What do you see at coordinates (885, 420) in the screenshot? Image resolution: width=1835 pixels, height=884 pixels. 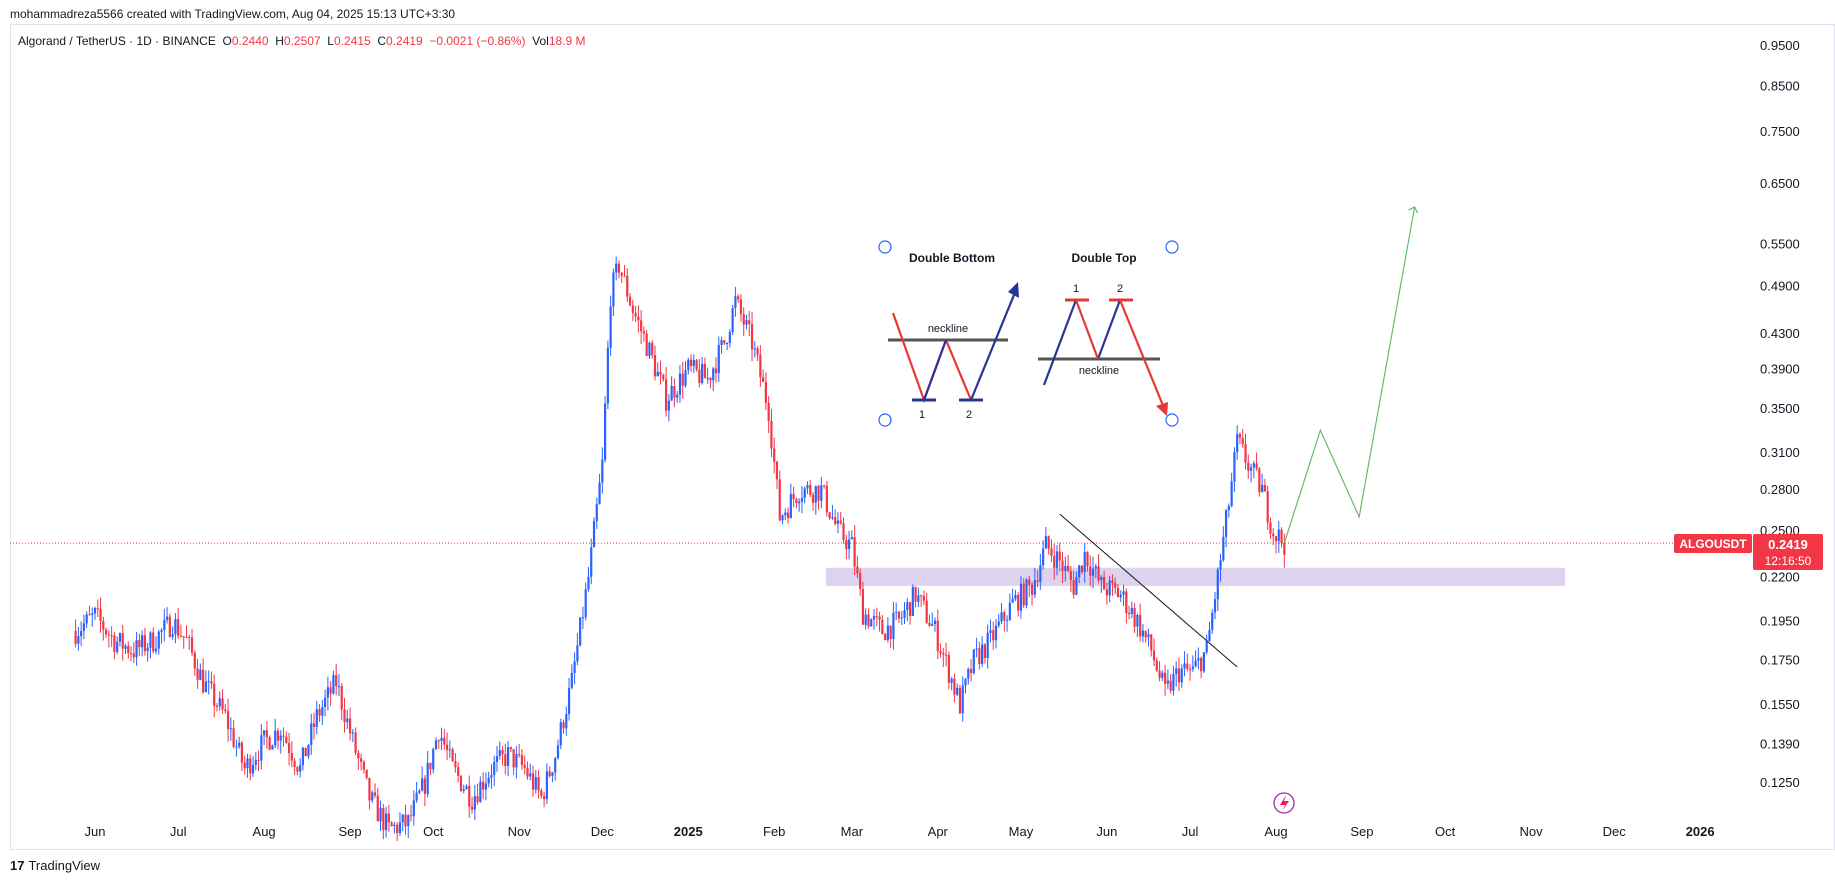 I see `annotation-handle-bl` at bounding box center [885, 420].